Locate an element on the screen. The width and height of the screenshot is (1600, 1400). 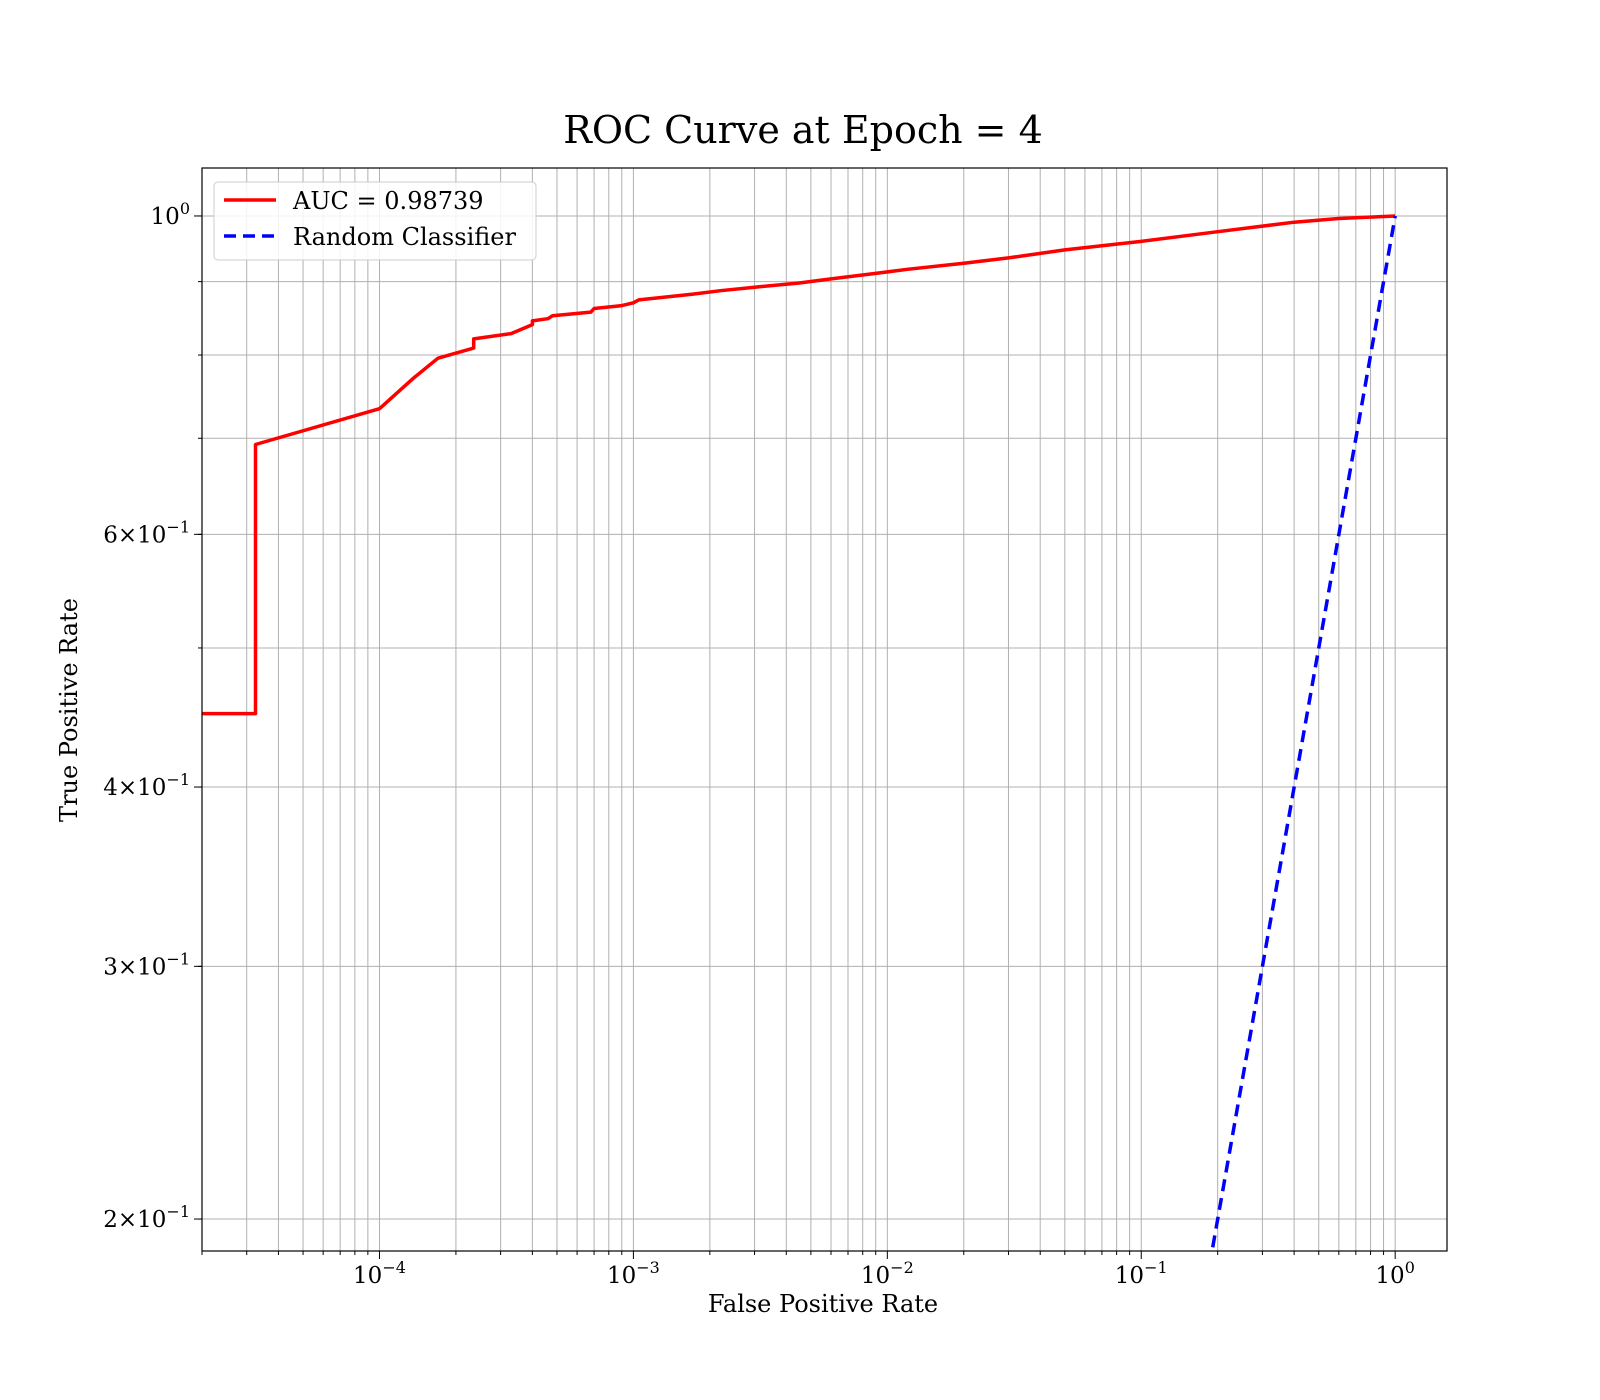
x-tick-label: 10⁻³ is located at coordinates (633, 1273).